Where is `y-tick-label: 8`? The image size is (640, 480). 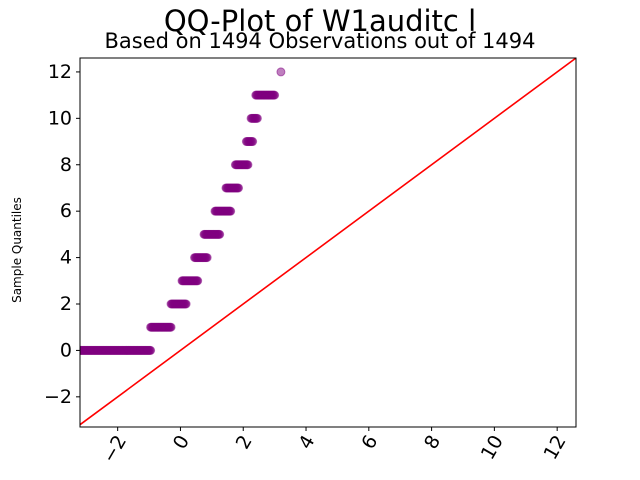 y-tick-label: 8 is located at coordinates (66, 165).